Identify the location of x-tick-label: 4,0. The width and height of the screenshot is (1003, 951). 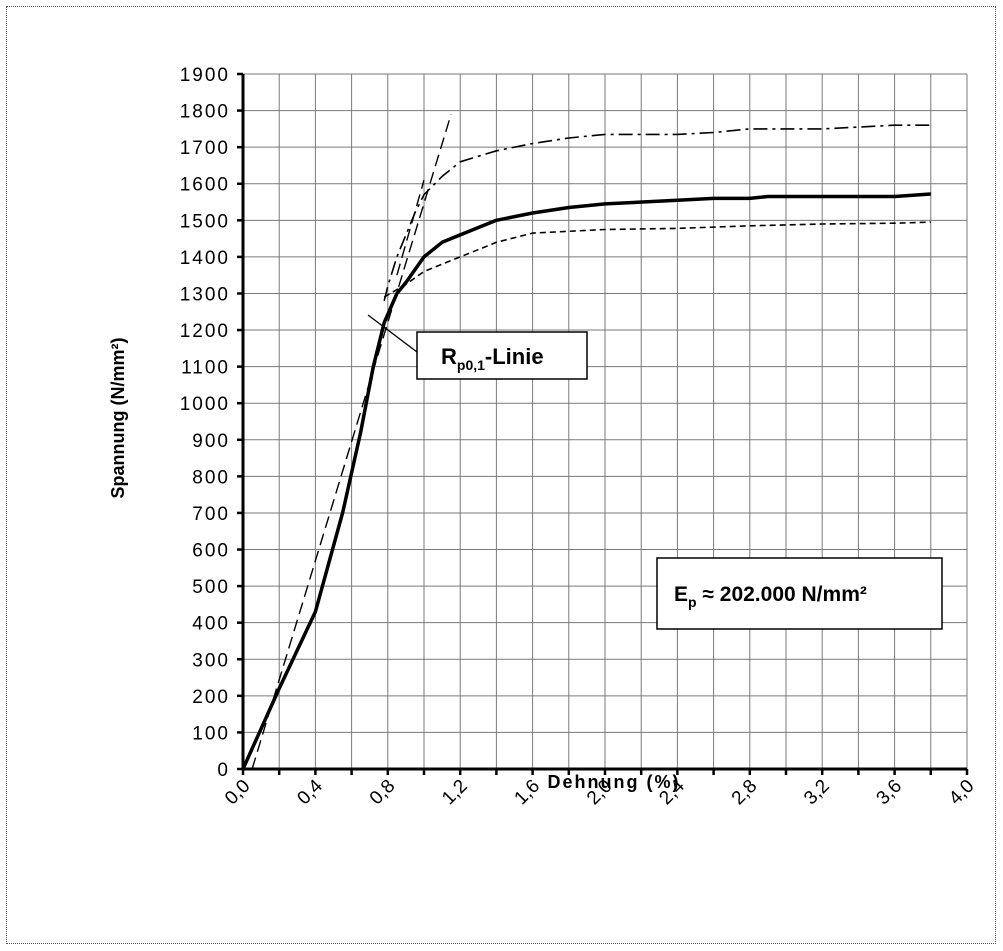
(962, 793).